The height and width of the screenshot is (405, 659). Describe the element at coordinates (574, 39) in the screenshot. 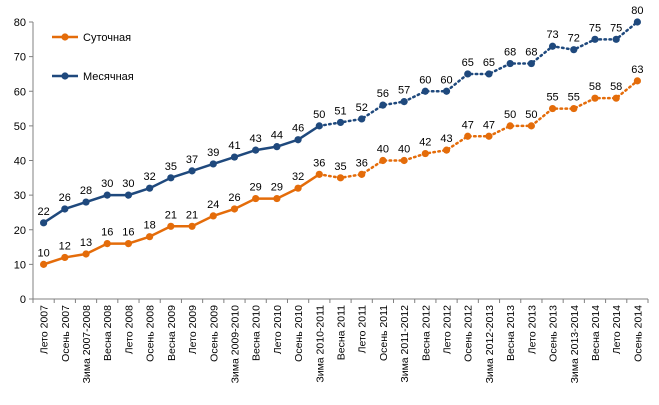

I see `data-label: 72` at that location.